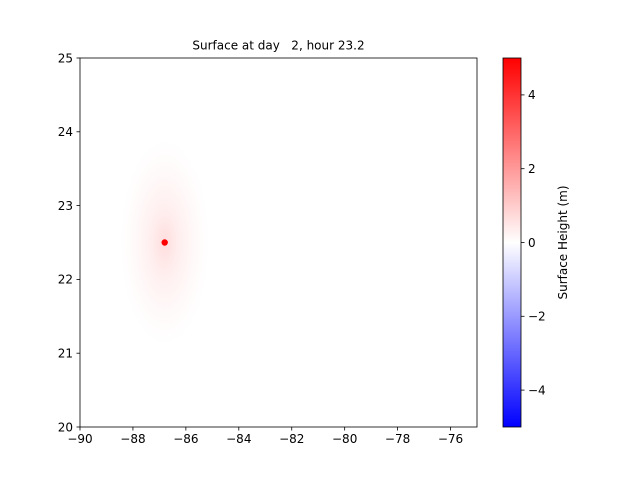 Image resolution: width=640 pixels, height=480 pixels. Describe the element at coordinates (164, 242) in the screenshot. I see `storm-center-marker` at that location.